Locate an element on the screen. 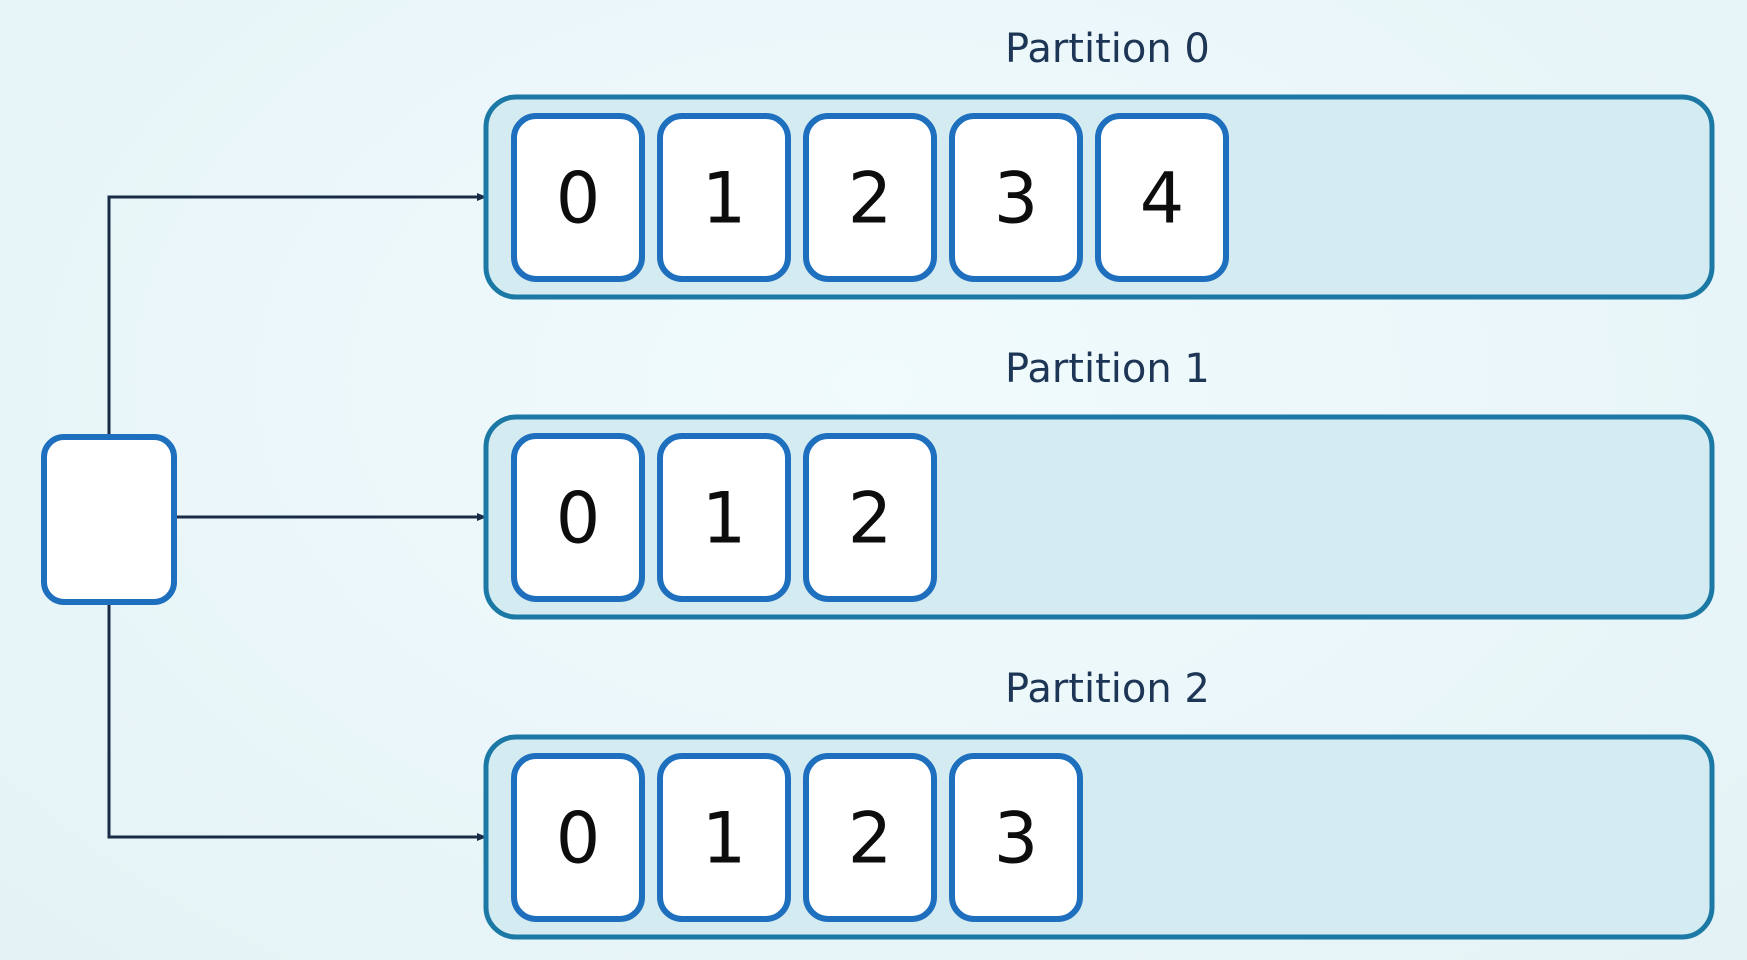 The height and width of the screenshot is (960, 1747). connector-group is located at coordinates (297, 517).